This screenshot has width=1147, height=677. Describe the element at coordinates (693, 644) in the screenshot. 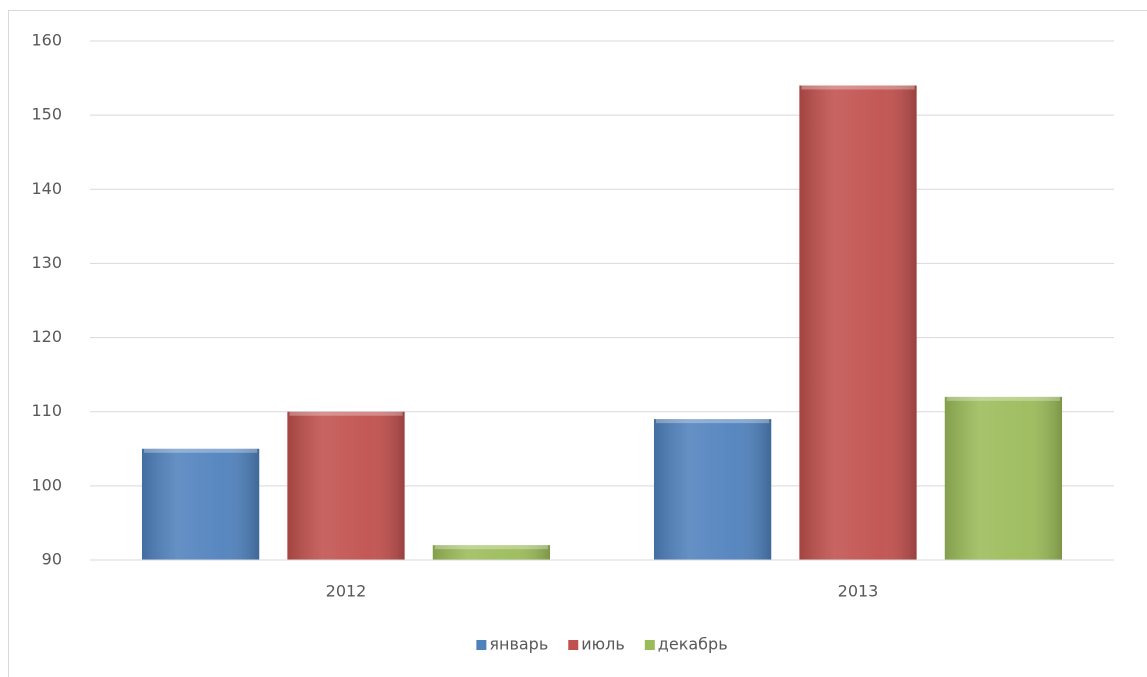

I see `legend-label: декабрь` at that location.